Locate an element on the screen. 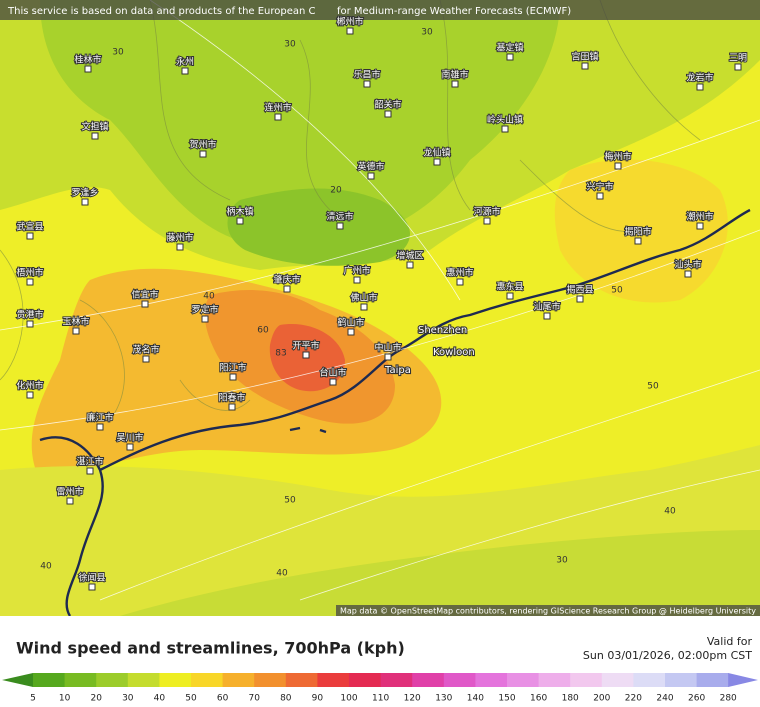 This screenshot has height=707, width=760. colorbar-tick: 70 is located at coordinates (254, 699).